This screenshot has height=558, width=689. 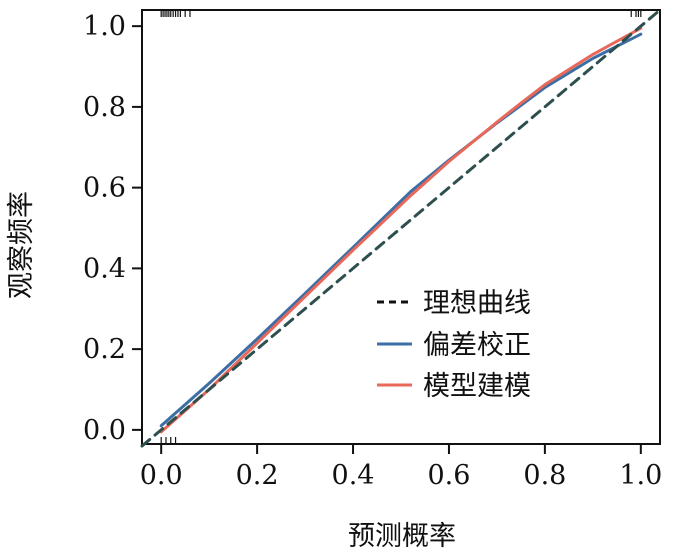 I want to click on y-tick-label-1: 0.2, so click(x=104, y=349).